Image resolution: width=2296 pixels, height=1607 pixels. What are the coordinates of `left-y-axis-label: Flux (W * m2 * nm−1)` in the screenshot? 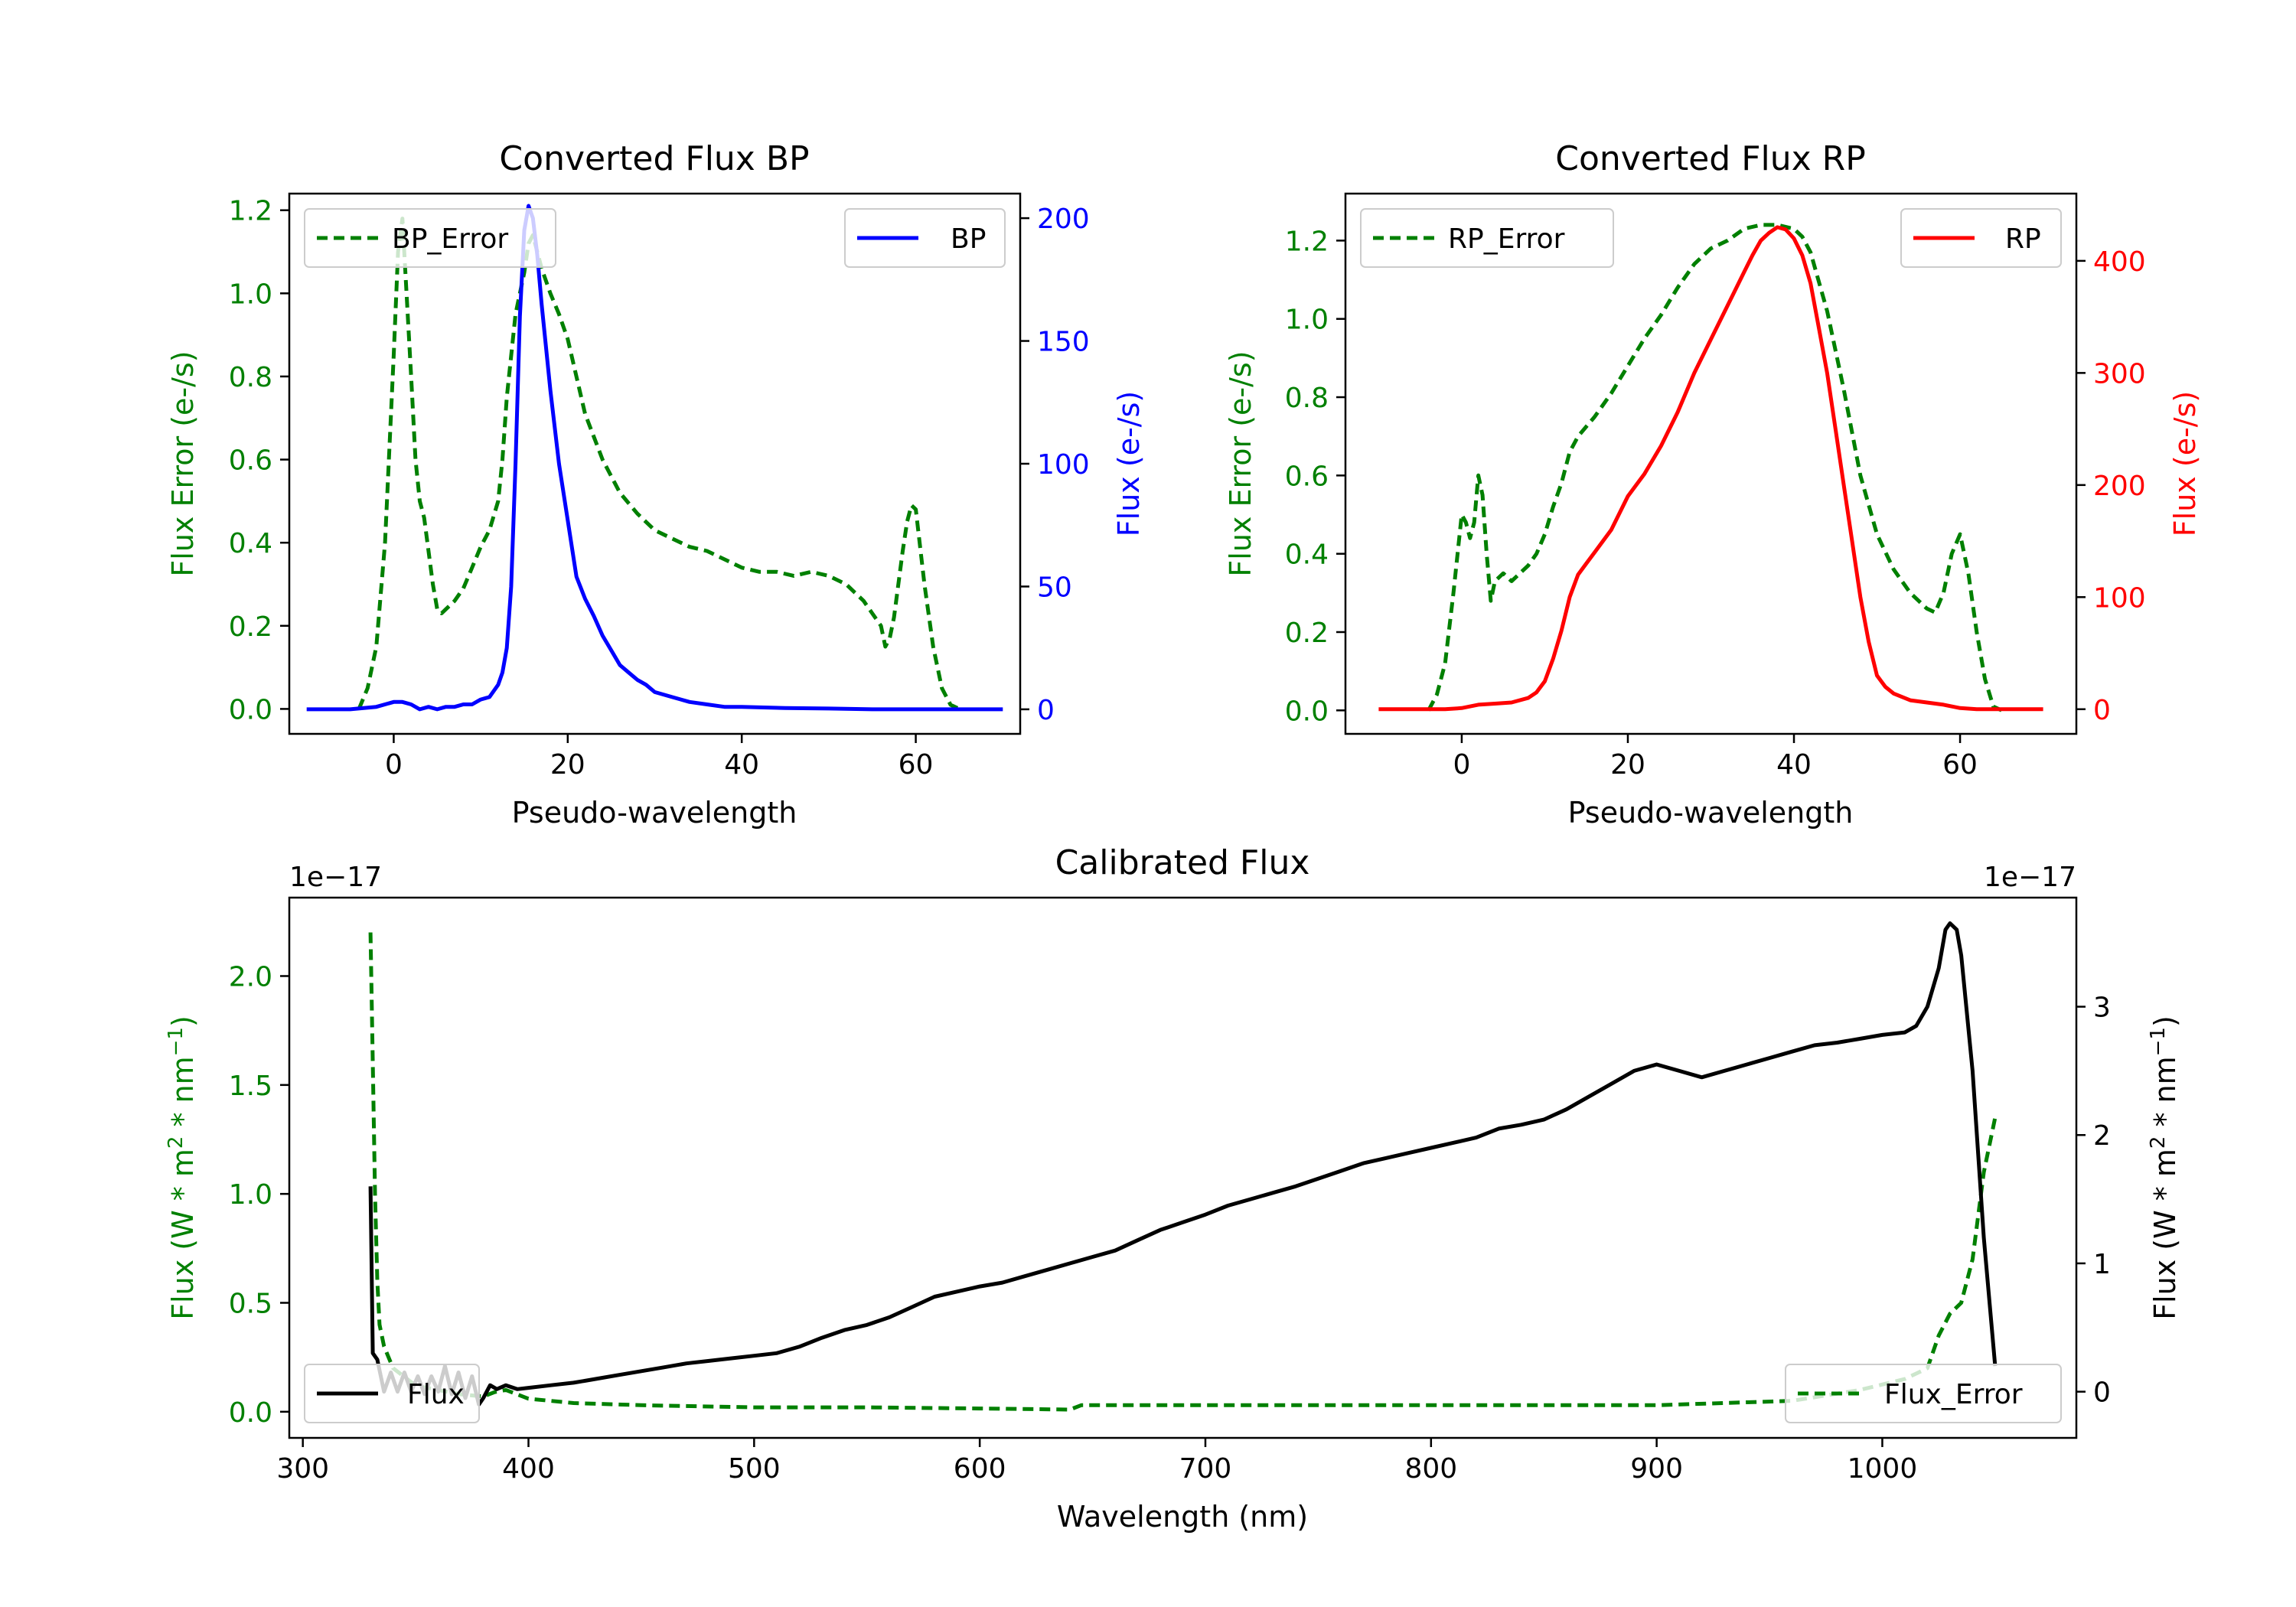 It's located at (182, 1167).